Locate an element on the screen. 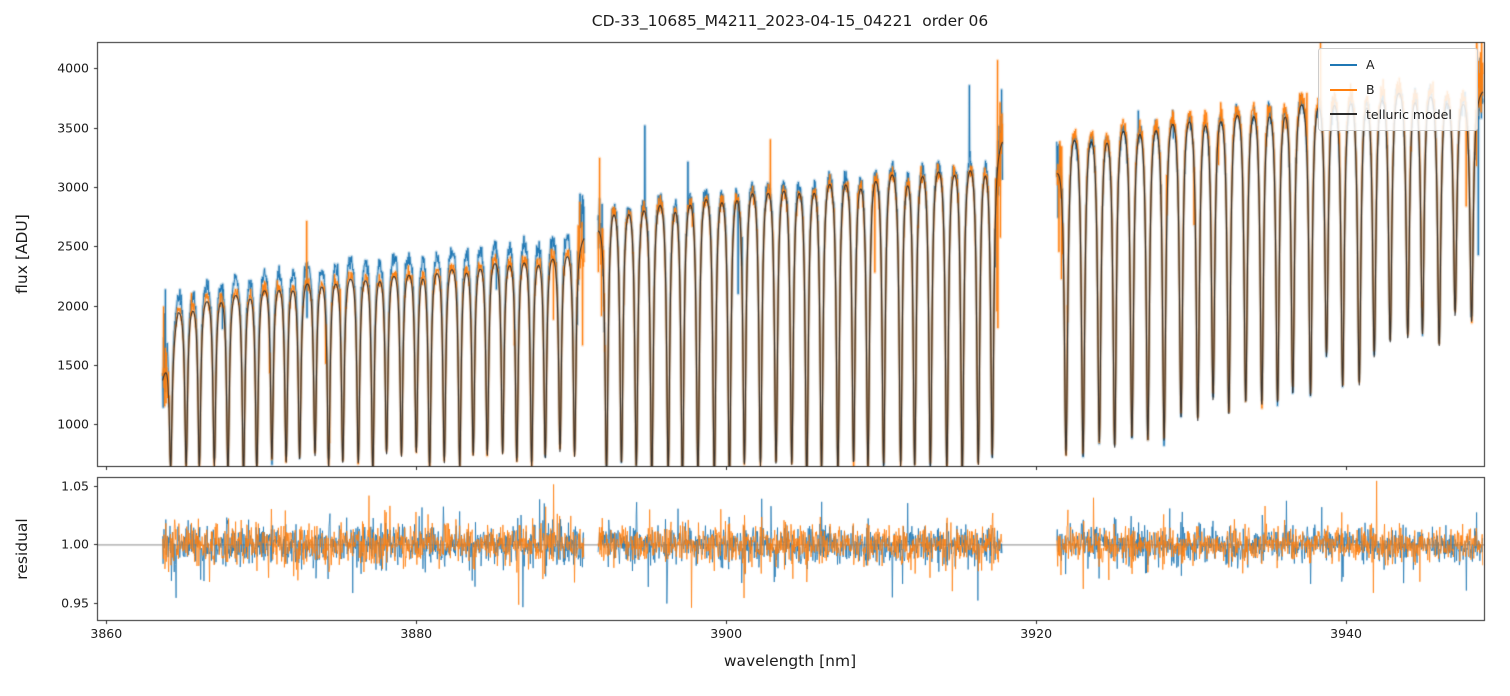 The height and width of the screenshot is (696, 1510). legend-entry-b: B is located at coordinates (1398, 89).